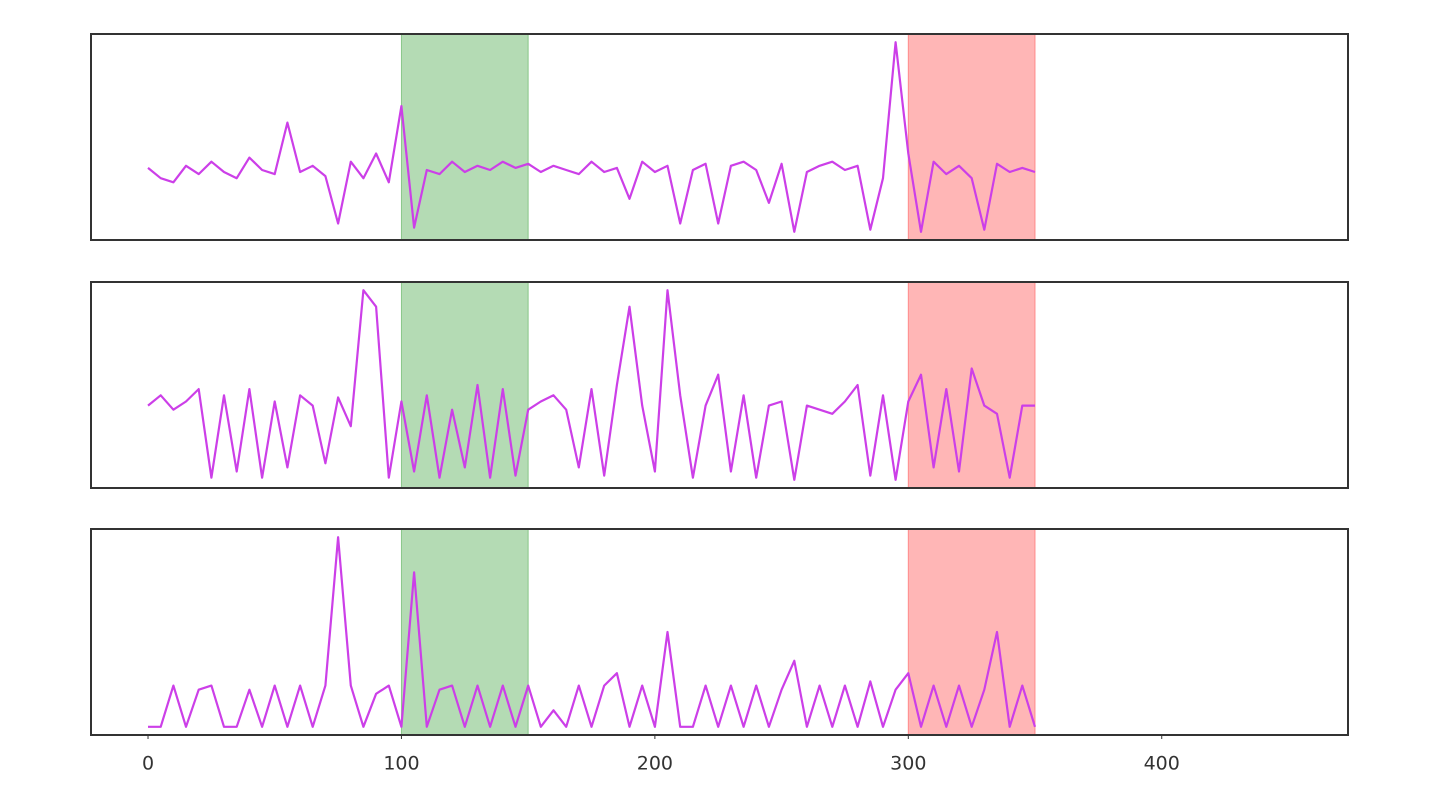  Describe the element at coordinates (148, 764) in the screenshot. I see `x-tick-label: 0` at that location.